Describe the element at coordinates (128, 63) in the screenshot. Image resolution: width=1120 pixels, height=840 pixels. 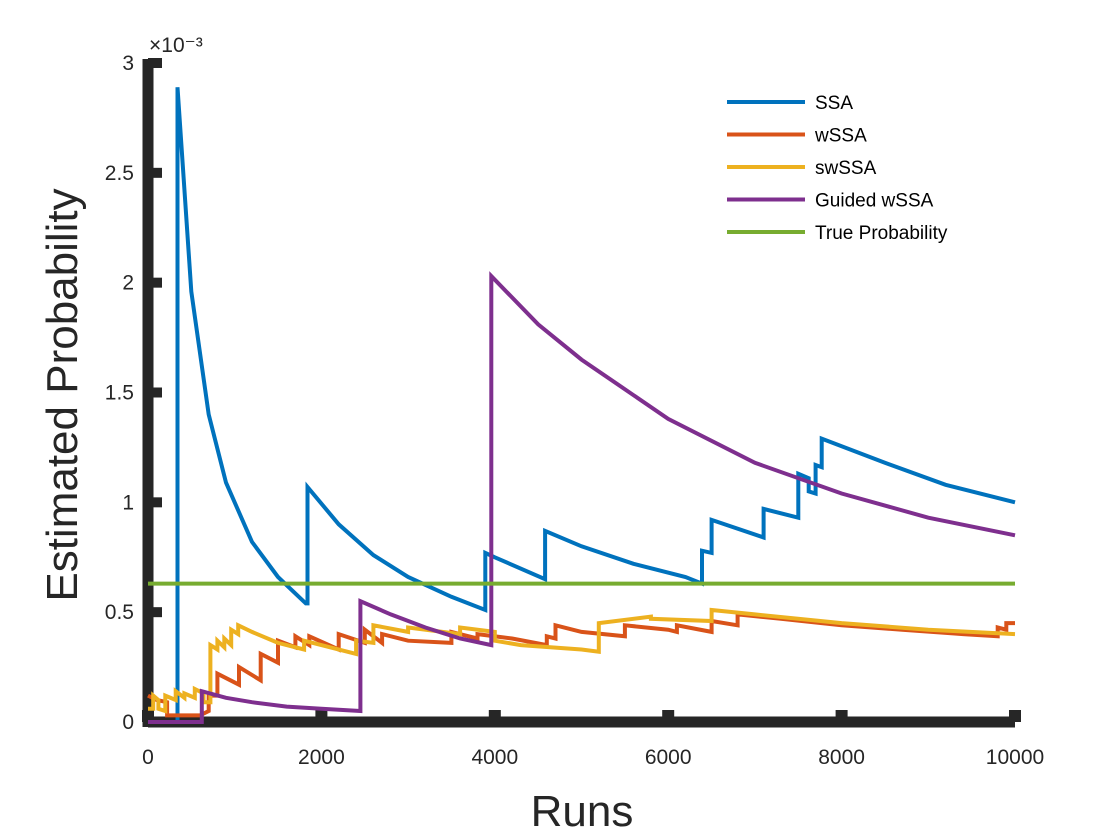
I see `y-tick-label: 3` at that location.